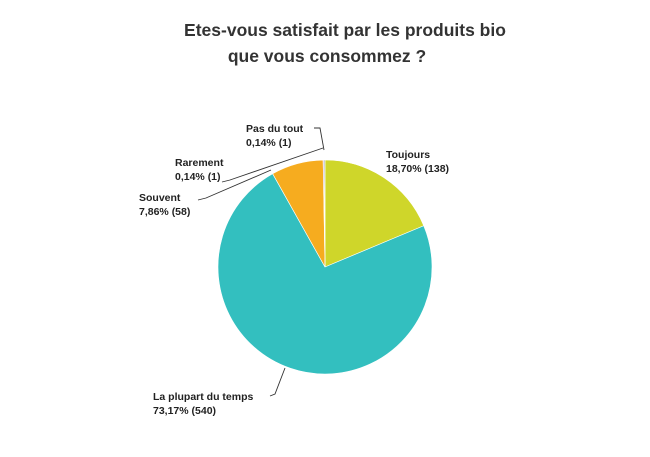 This screenshot has width=650, height=457. What do you see at coordinates (199, 170) in the screenshot?
I see `slice-label-rarement: Rarement 0,14% (1)` at bounding box center [199, 170].